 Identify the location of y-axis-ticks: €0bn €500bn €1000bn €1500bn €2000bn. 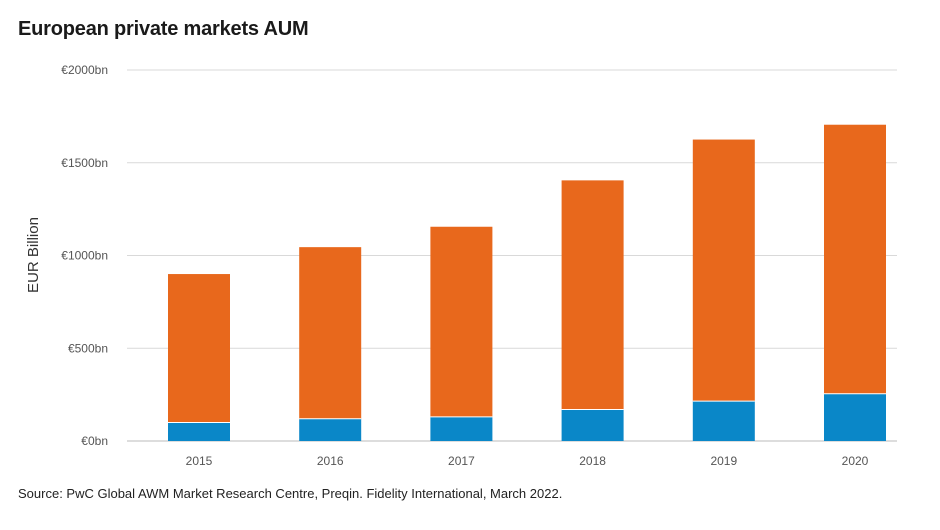
(84, 255).